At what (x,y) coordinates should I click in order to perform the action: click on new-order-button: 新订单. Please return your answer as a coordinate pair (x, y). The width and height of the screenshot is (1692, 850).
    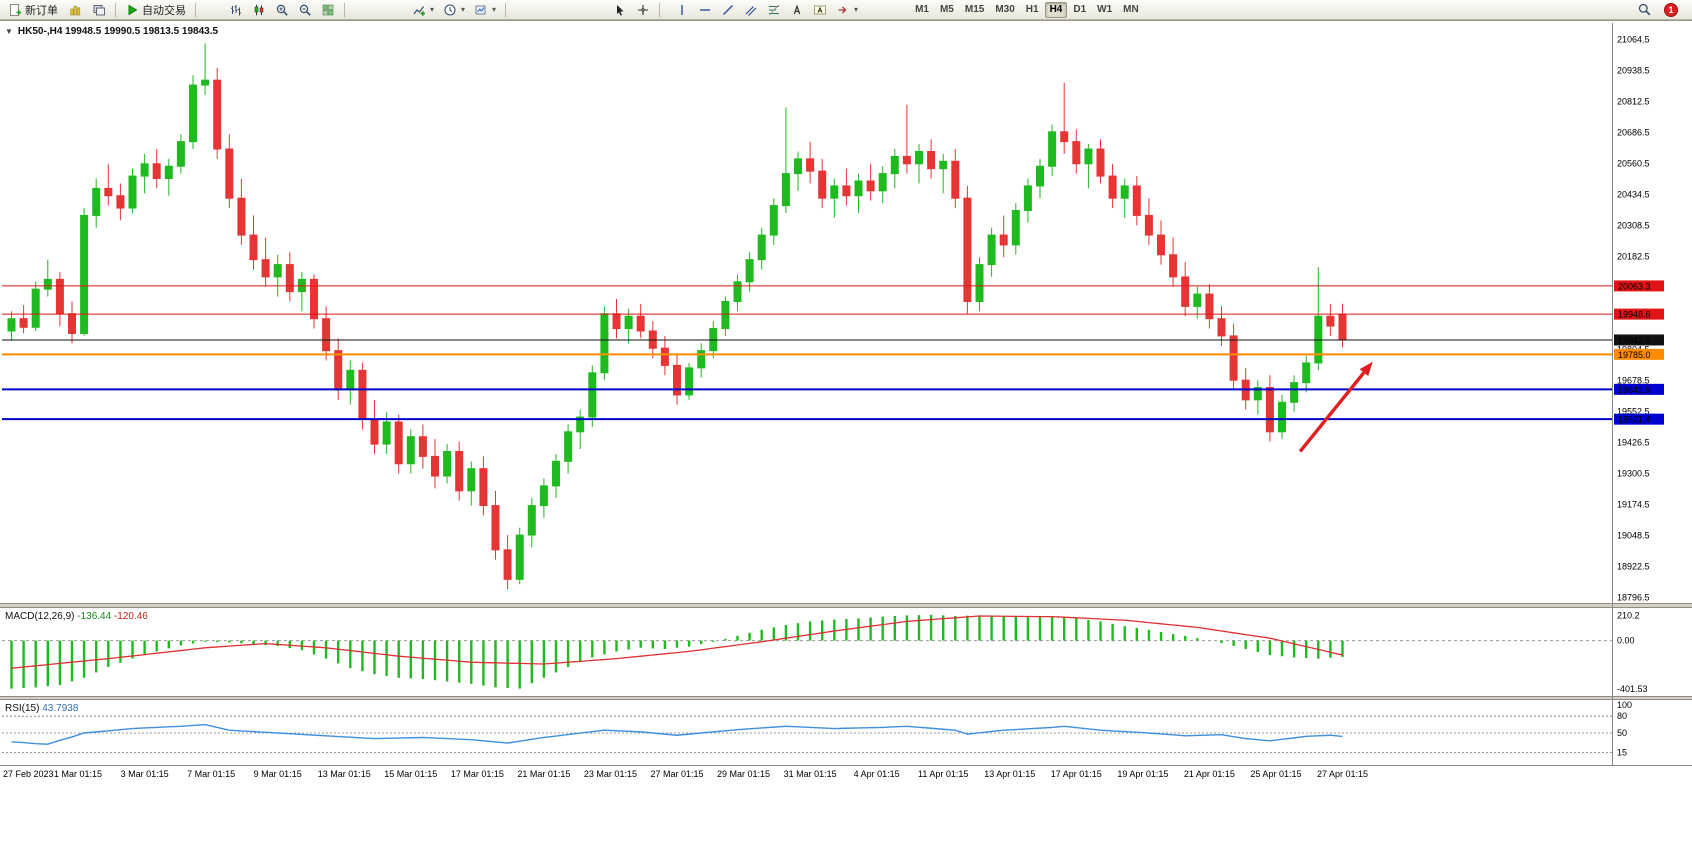
    Looking at the image, I should click on (33, 10).